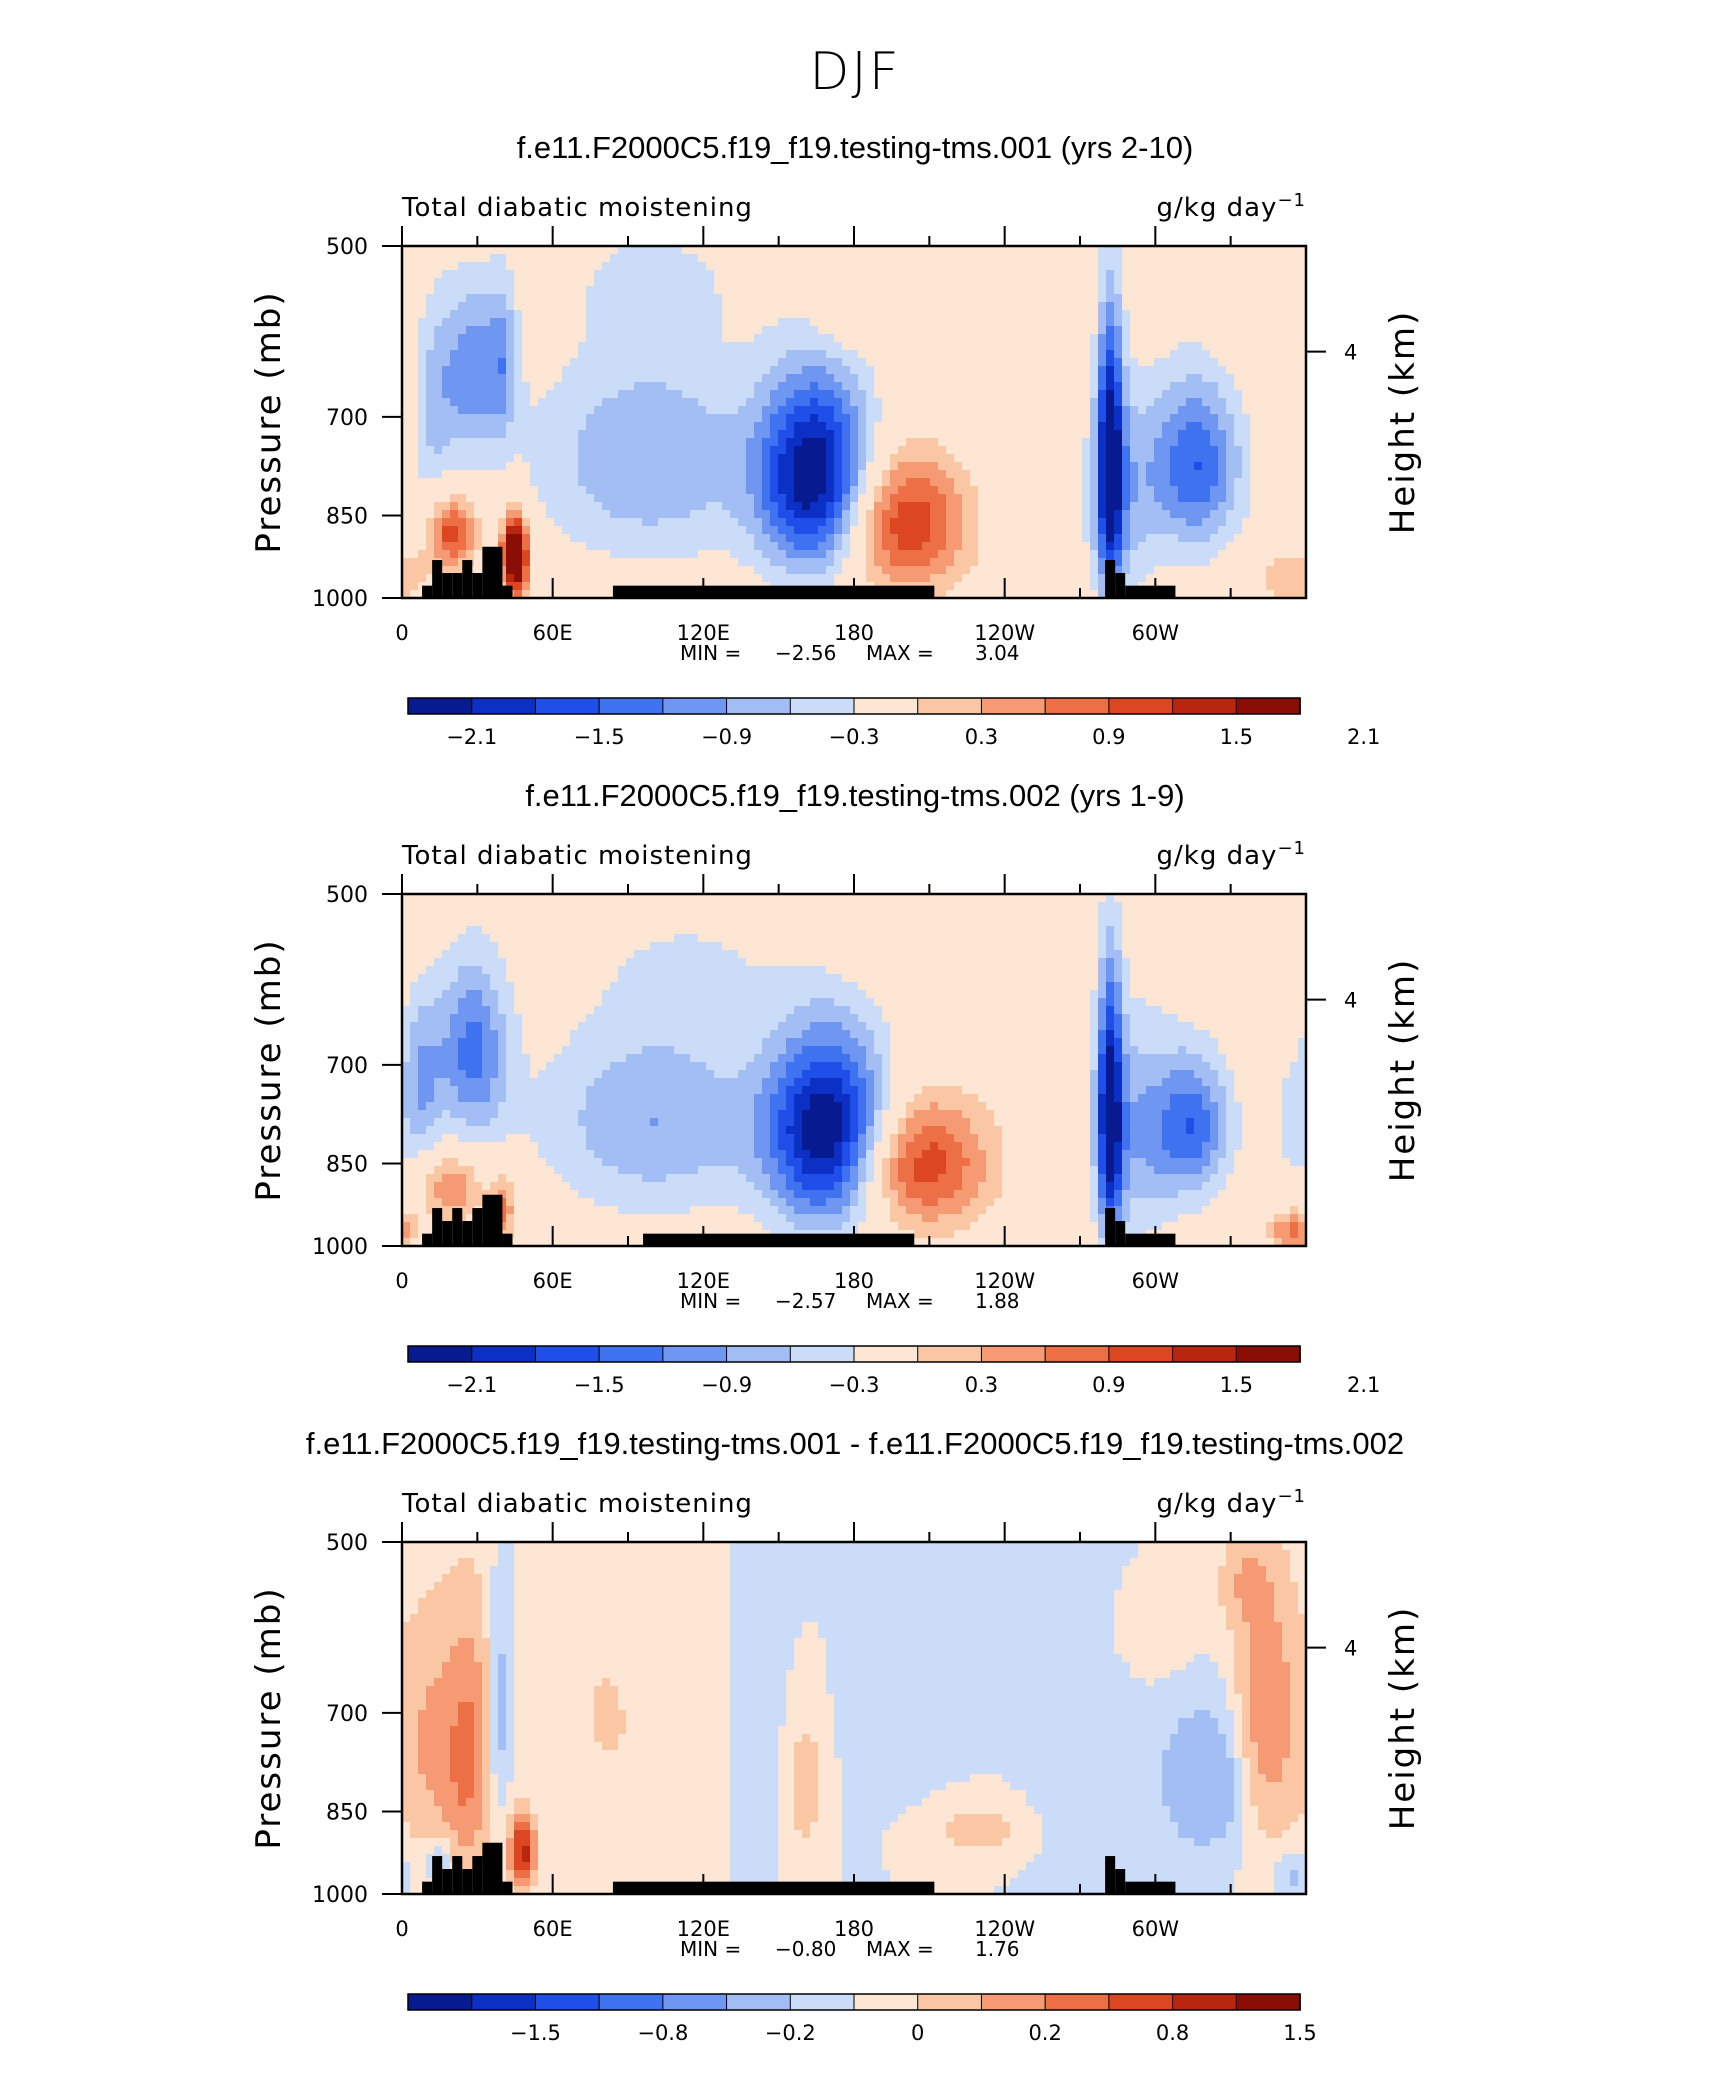 The width and height of the screenshot is (1710, 2074). Describe the element at coordinates (805, 653) in the screenshot. I see `min-value: −2.56` at that location.